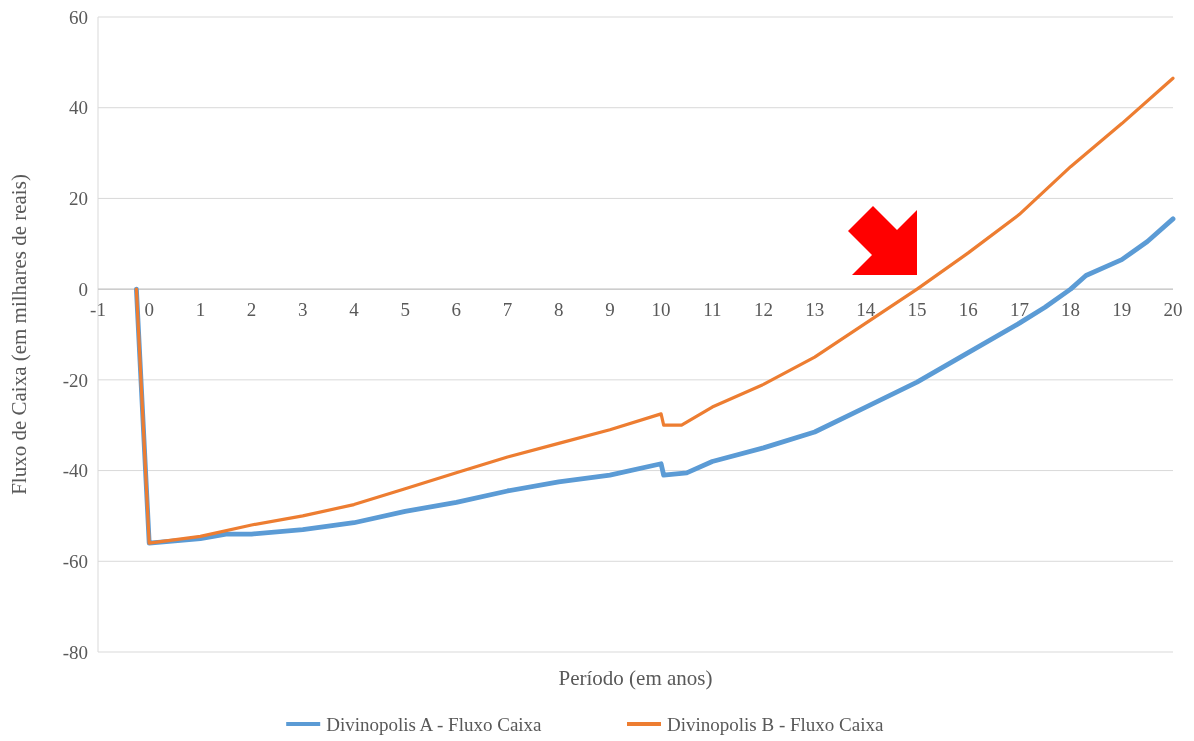  I want to click on x-tick-label: 9, so click(610, 310).